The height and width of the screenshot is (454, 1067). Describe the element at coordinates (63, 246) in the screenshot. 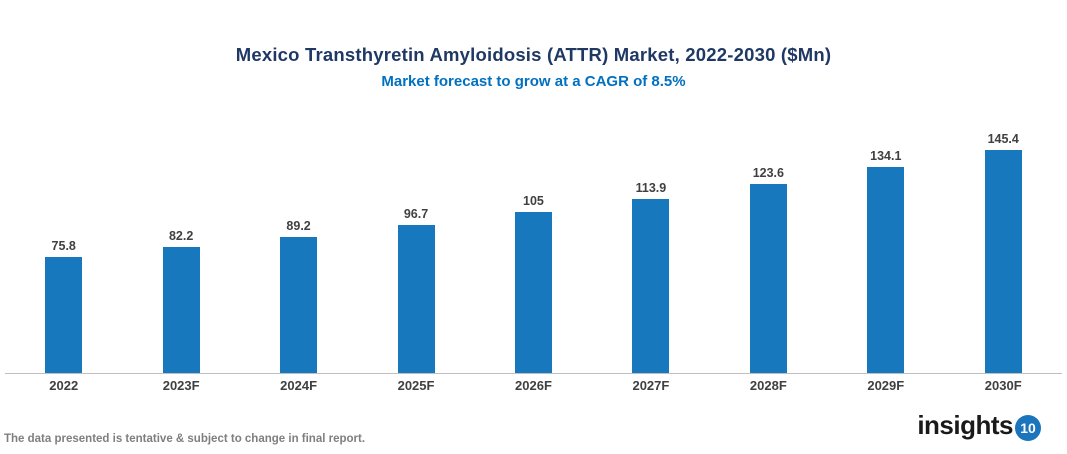

I see `bar-value-label: 75.8` at that location.